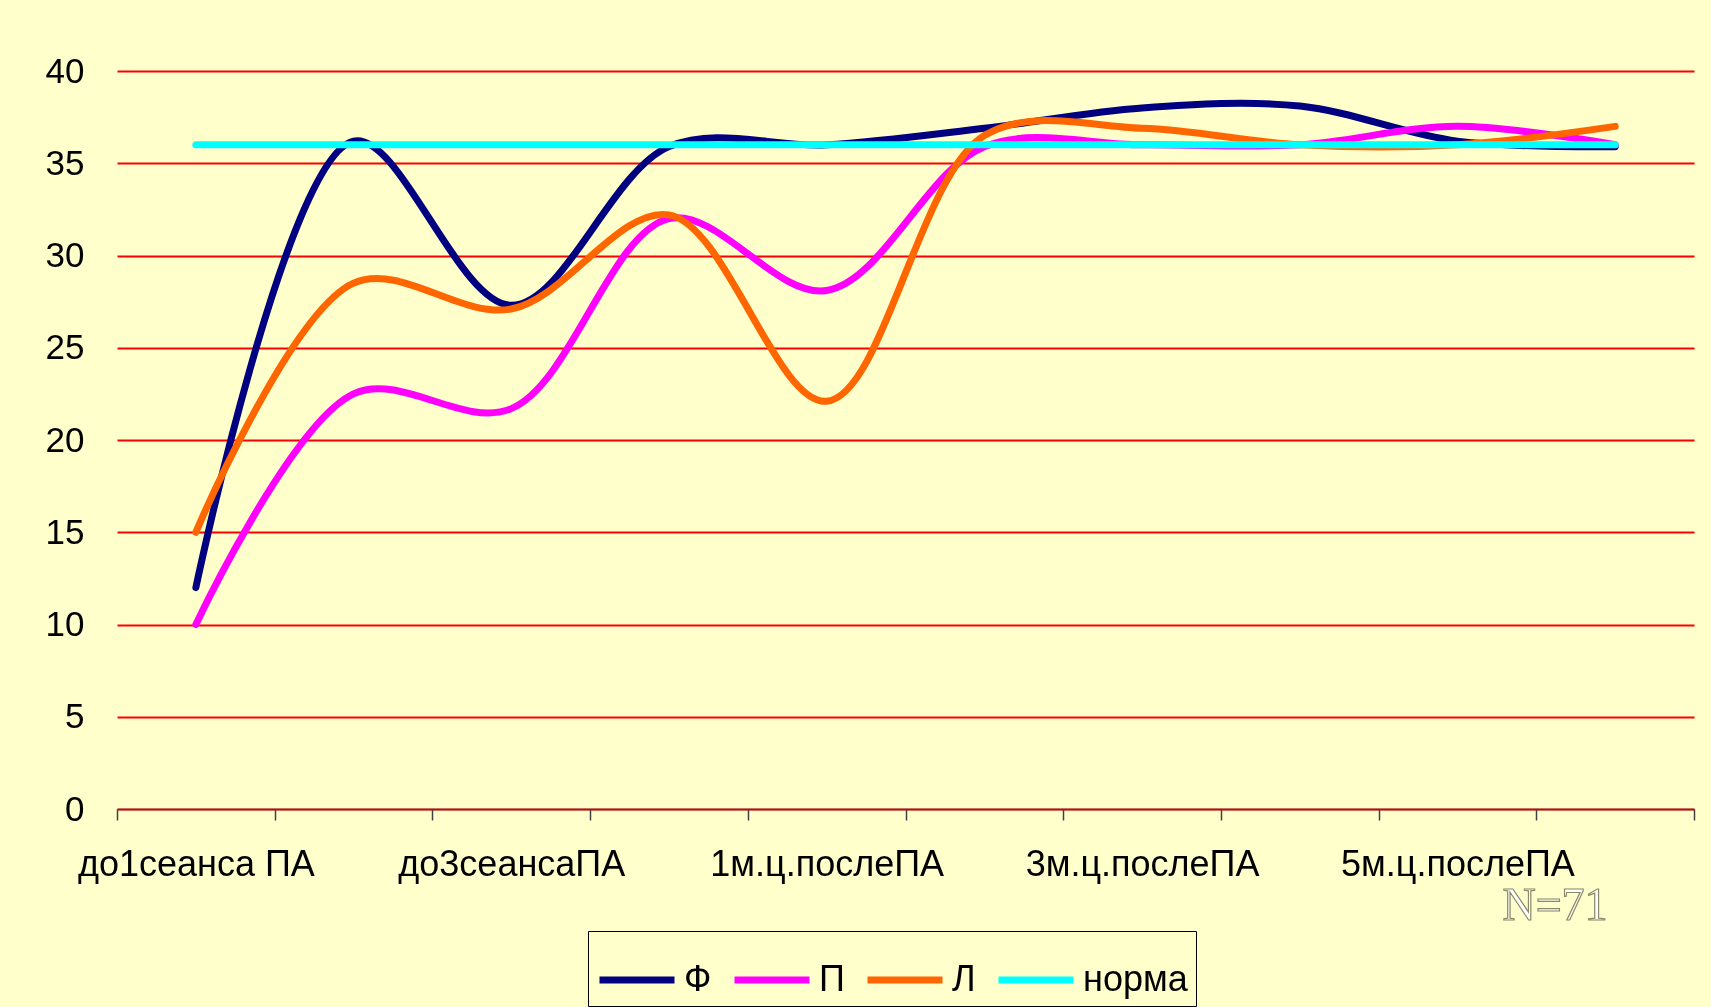 This screenshot has height=1007, width=1711. What do you see at coordinates (65, 347) in the screenshot?
I see `y-tick-label: 25` at bounding box center [65, 347].